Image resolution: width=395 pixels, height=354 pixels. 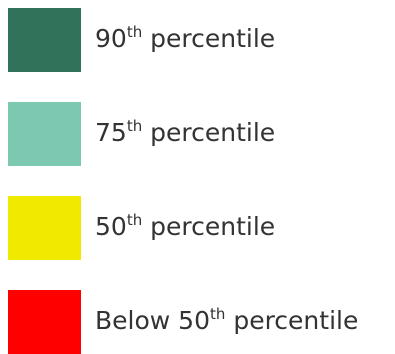 What do you see at coordinates (227, 319) in the screenshot?
I see `legend-label: Below 50th percentile` at bounding box center [227, 319].